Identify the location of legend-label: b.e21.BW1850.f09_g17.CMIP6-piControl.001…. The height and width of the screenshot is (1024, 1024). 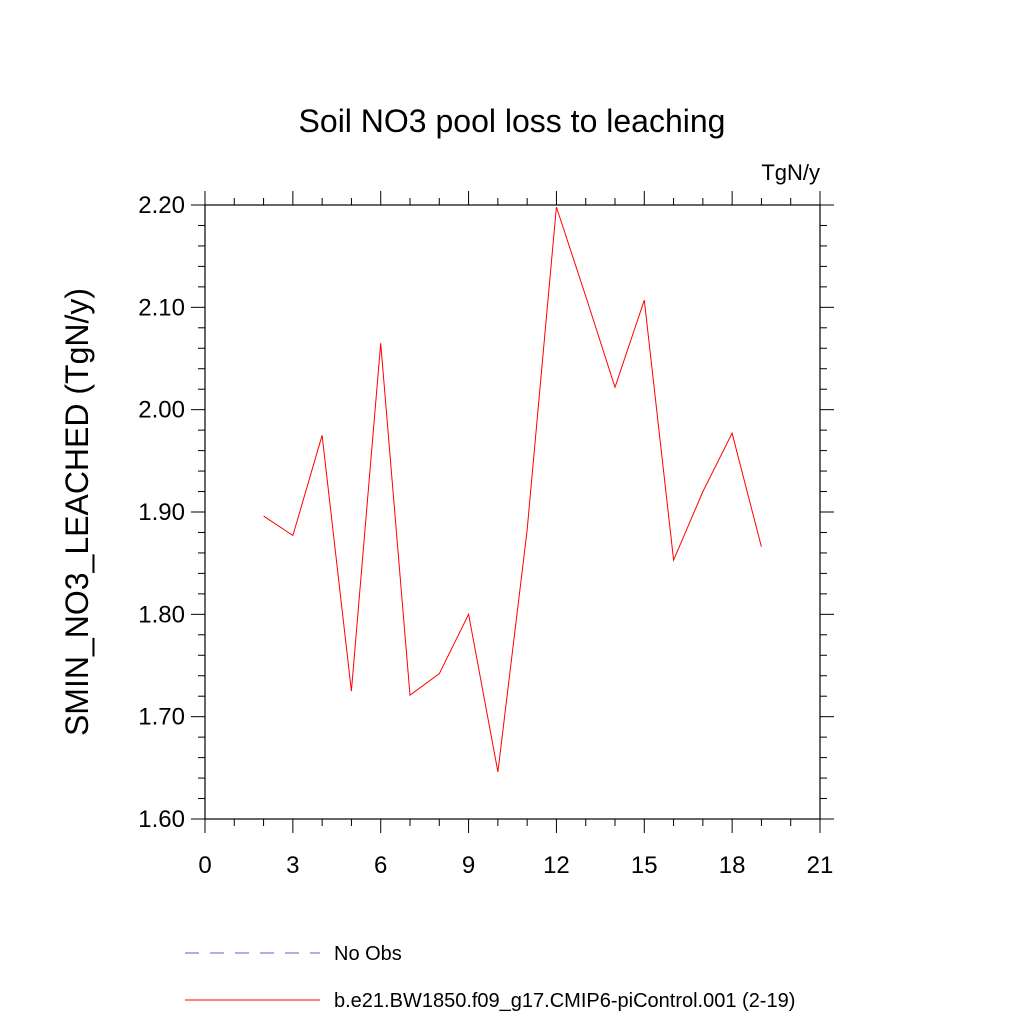
(564, 1001).